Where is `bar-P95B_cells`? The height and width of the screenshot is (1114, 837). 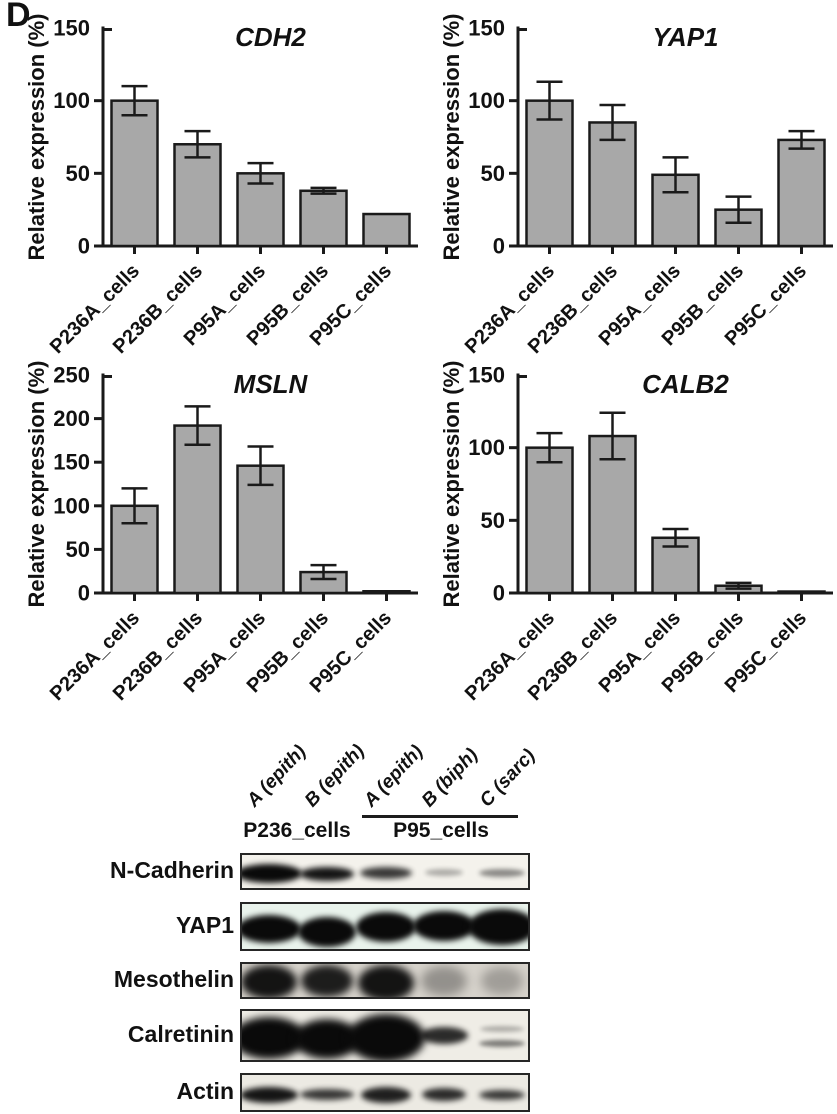
bar-P95B_cells is located at coordinates (323, 218).